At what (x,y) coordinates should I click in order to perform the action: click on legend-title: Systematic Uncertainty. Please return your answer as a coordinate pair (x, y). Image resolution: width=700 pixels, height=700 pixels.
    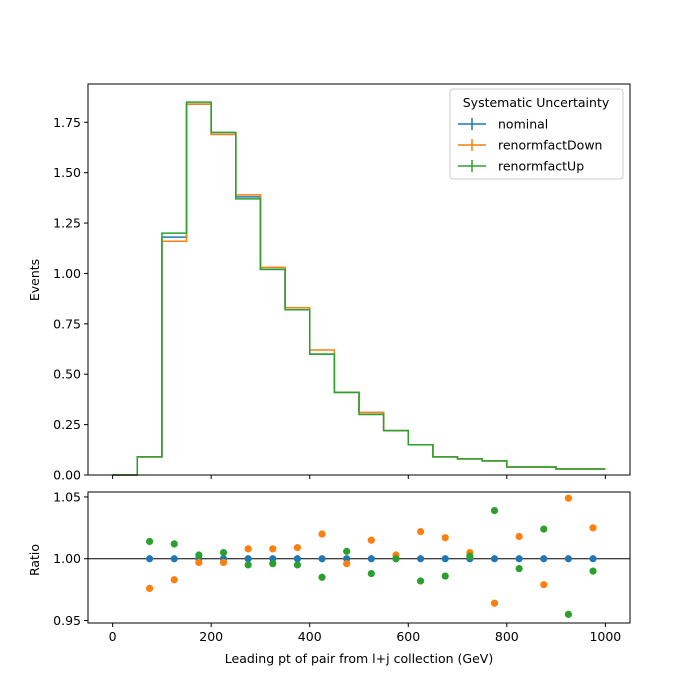
    Looking at the image, I should click on (536, 102).